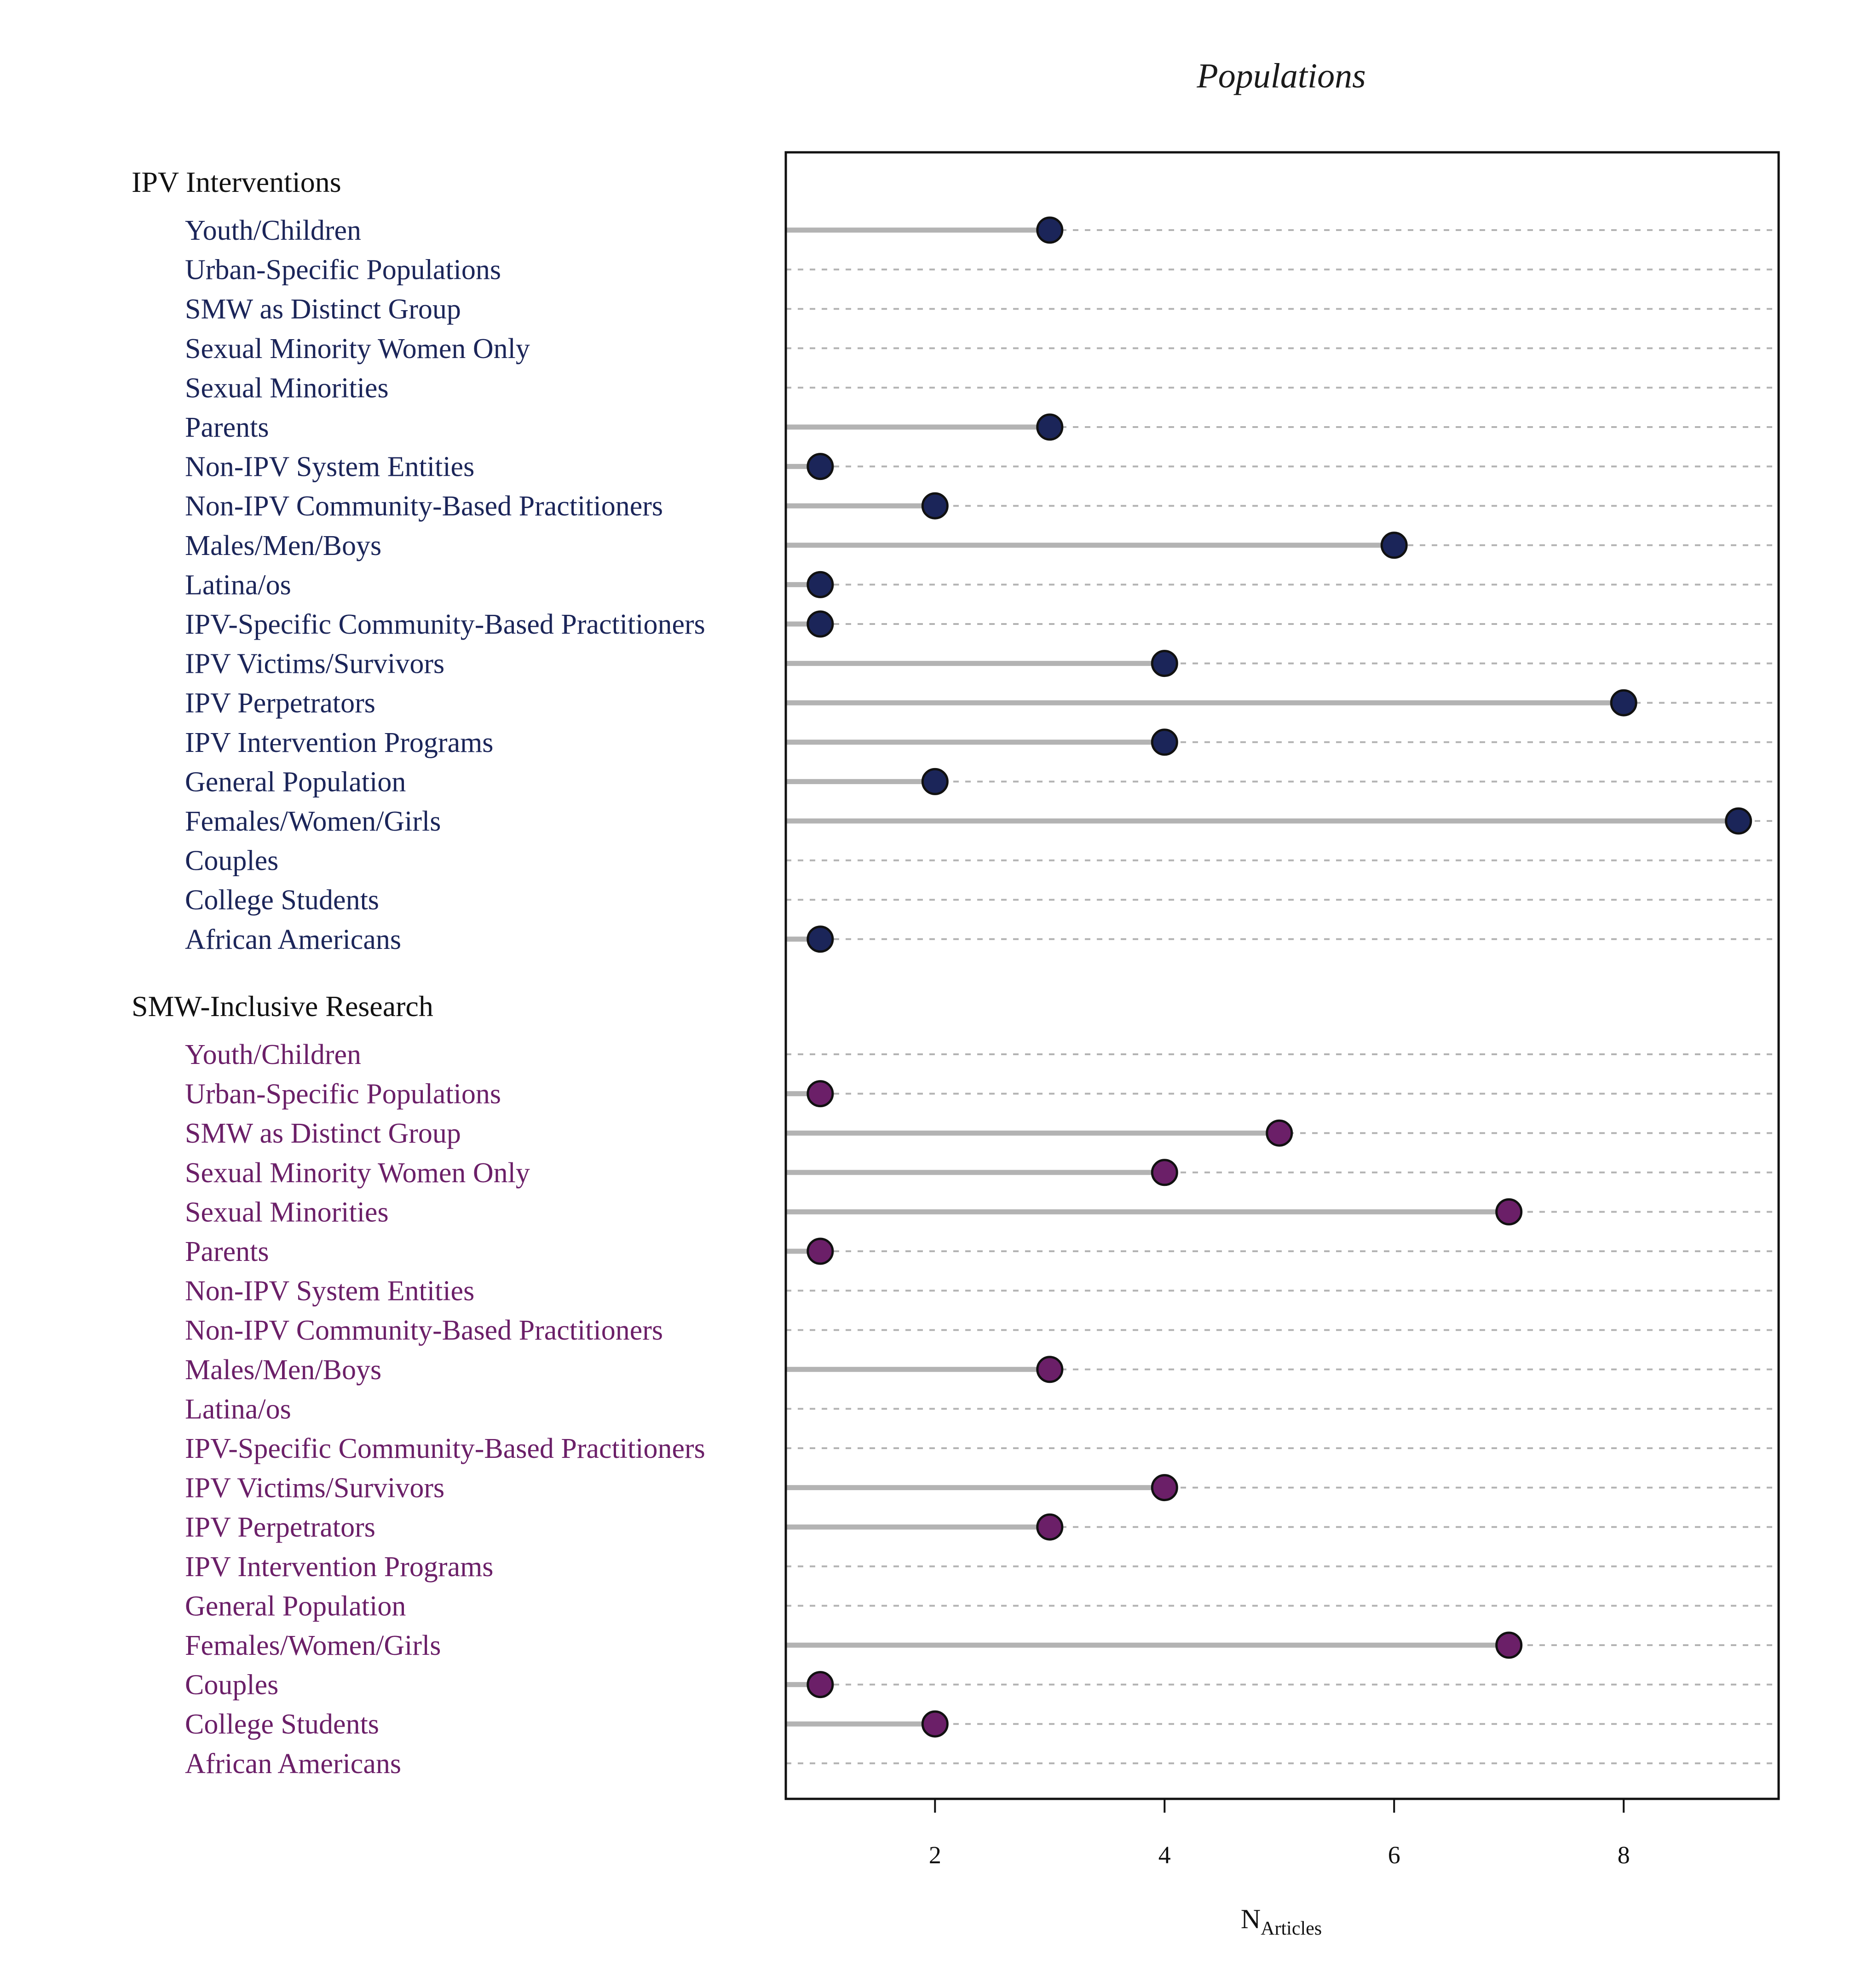 Image resolution: width=1855 pixels, height=1988 pixels. Describe the element at coordinates (935, 506) in the screenshot. I see `dot-ipv-interventions-non-ipv-community-based-practitioners` at that location.